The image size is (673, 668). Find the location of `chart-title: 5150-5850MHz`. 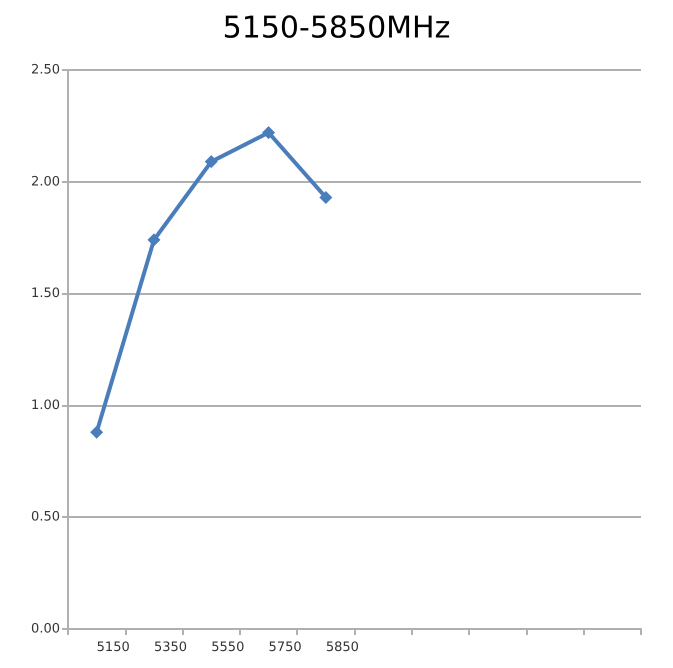

chart-title: 5150-5850MHz is located at coordinates (336, 28).